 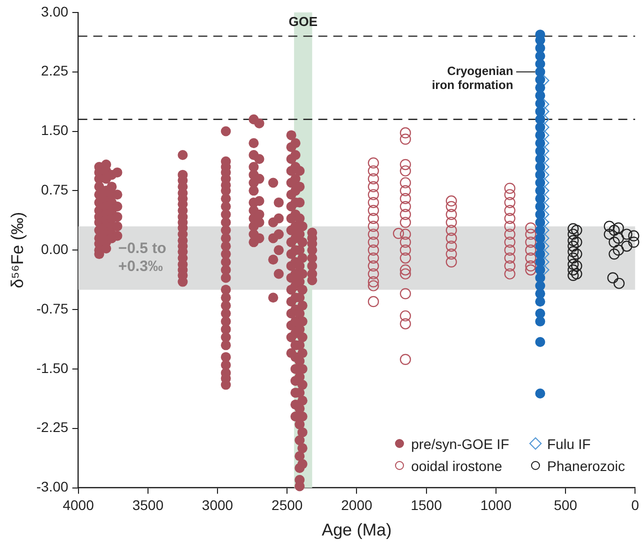 I want to click on y-tick-label: 1.50, so click(x=55, y=130).